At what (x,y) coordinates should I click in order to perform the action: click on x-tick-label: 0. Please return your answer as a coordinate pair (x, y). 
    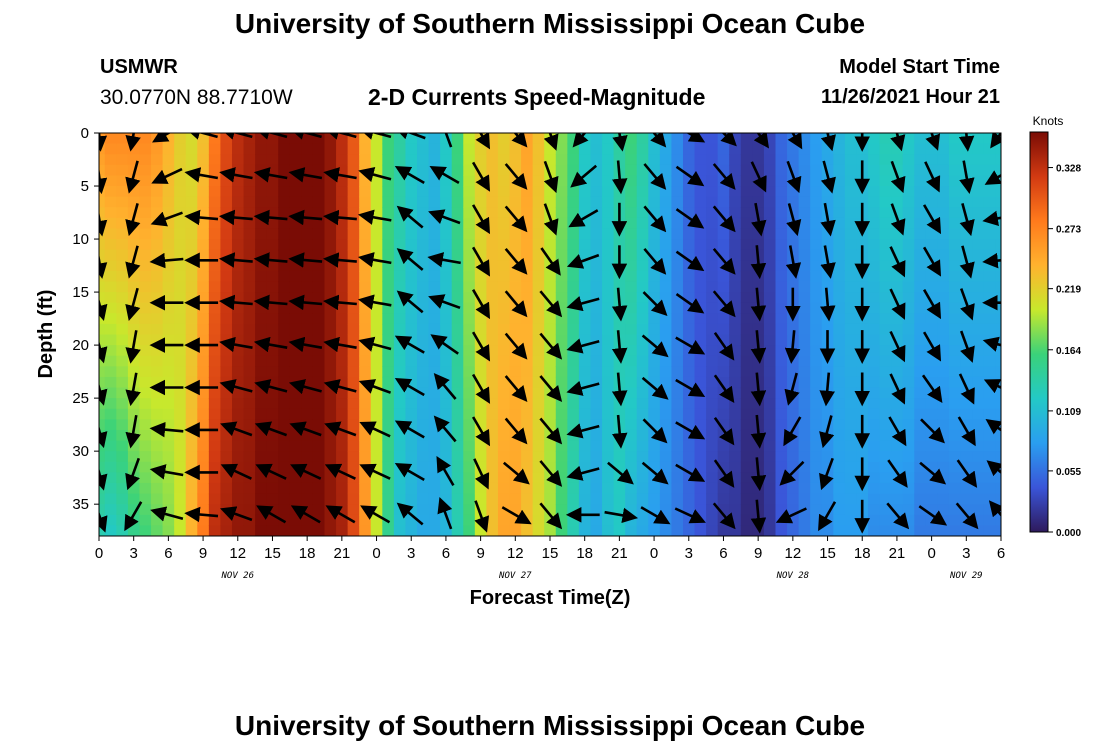
    Looking at the image, I should click on (99, 553).